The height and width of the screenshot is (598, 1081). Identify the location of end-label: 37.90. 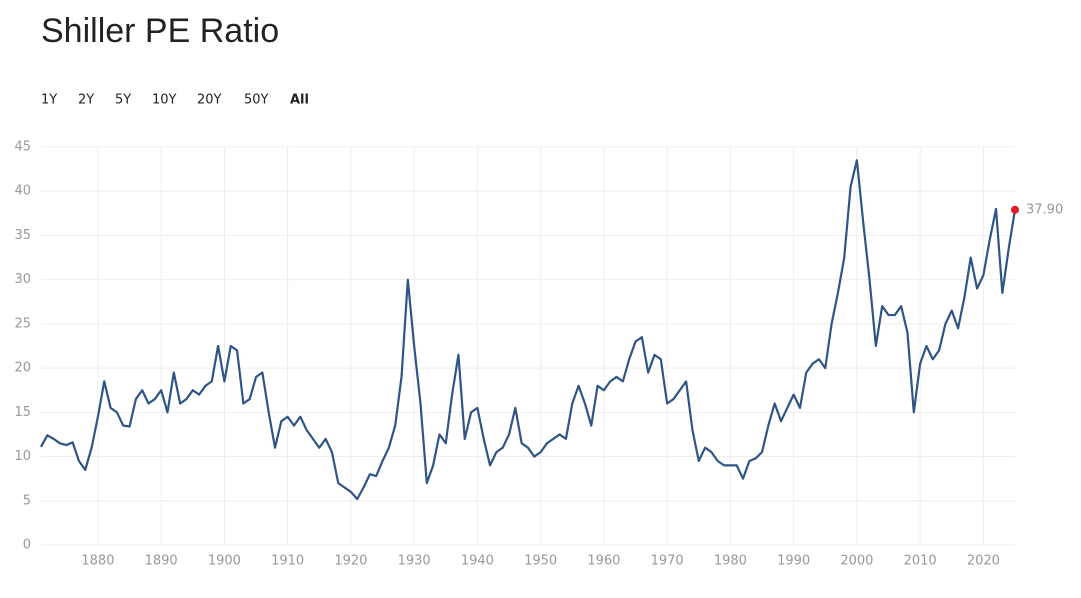
(1044, 209).